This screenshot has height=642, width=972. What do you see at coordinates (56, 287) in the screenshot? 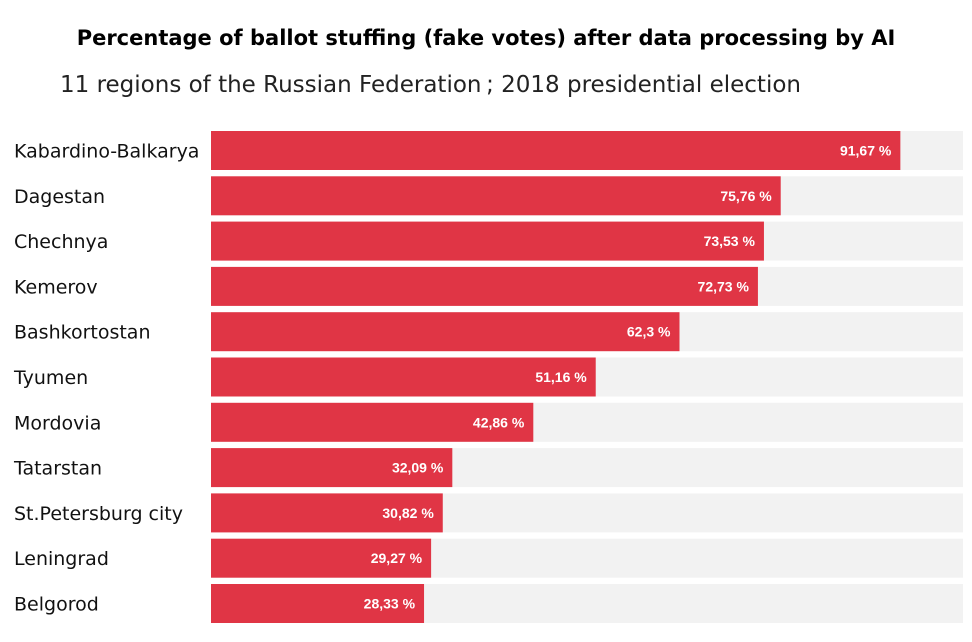
I see `category-label: Kemerov` at bounding box center [56, 287].